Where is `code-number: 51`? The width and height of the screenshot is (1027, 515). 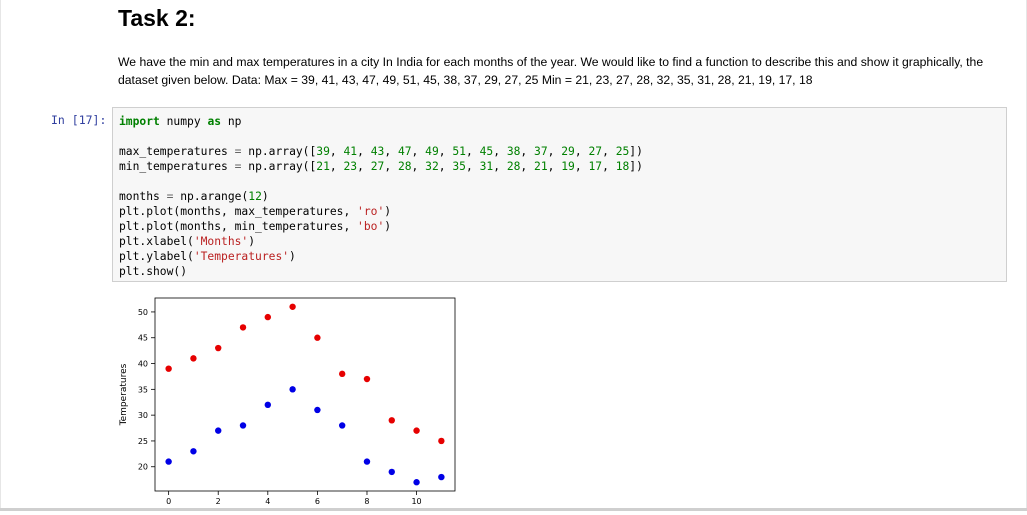
code-number: 51 is located at coordinates (459, 151).